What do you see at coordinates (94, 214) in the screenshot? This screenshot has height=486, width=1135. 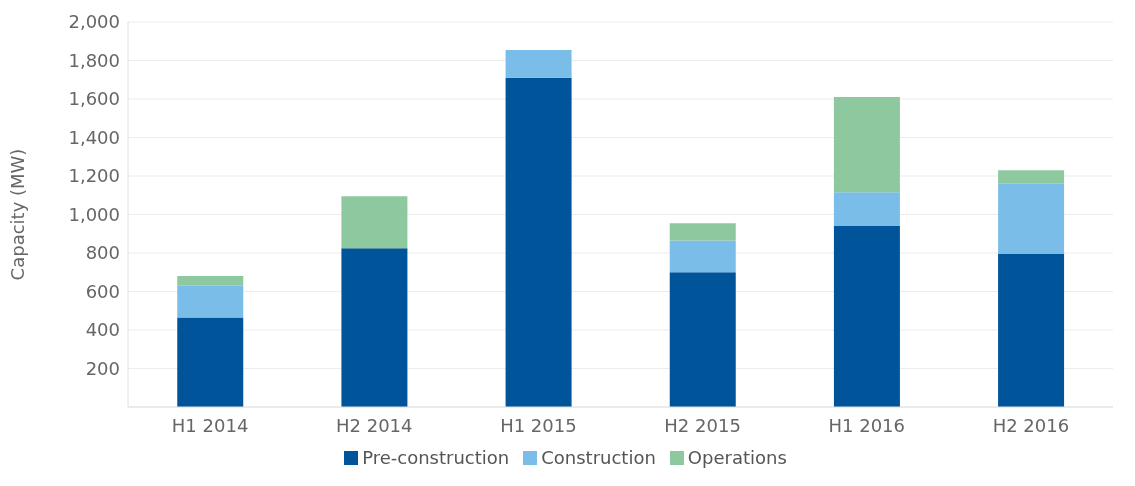 I see `y-tick-label: 1,000` at bounding box center [94, 214].